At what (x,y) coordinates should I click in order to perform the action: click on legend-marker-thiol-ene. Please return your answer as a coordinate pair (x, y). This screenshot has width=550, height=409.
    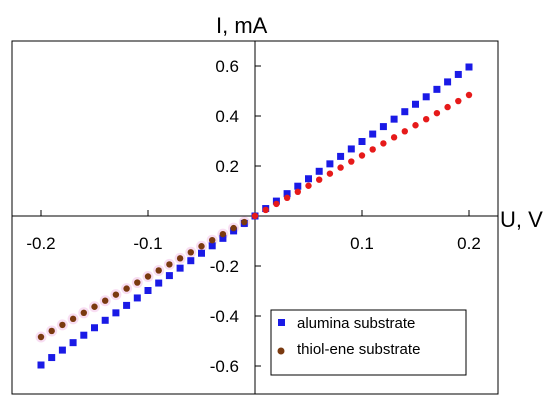
    Looking at the image, I should click on (281, 351).